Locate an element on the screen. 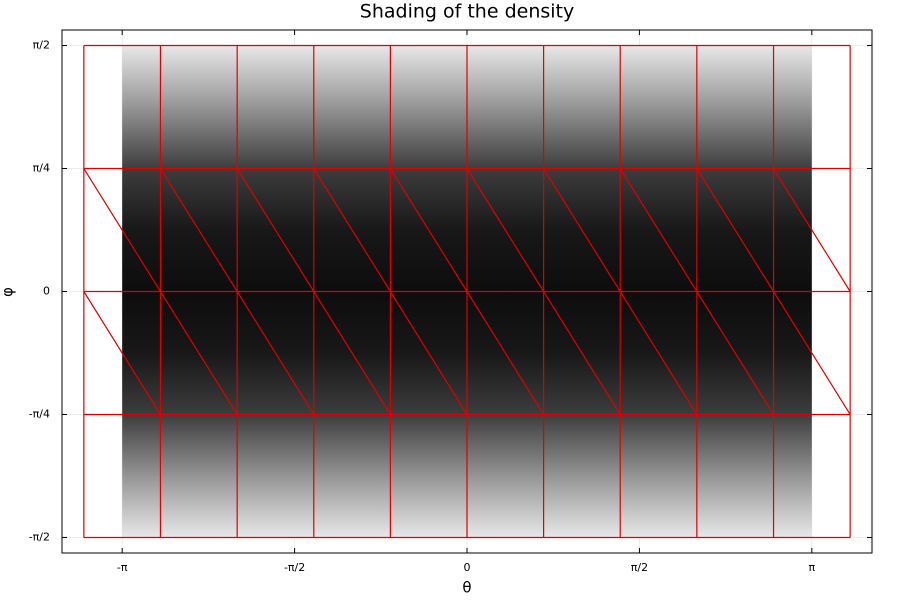 Image resolution: width=900 pixels, height=600 pixels. x-tick-label: -π is located at coordinates (122, 567).